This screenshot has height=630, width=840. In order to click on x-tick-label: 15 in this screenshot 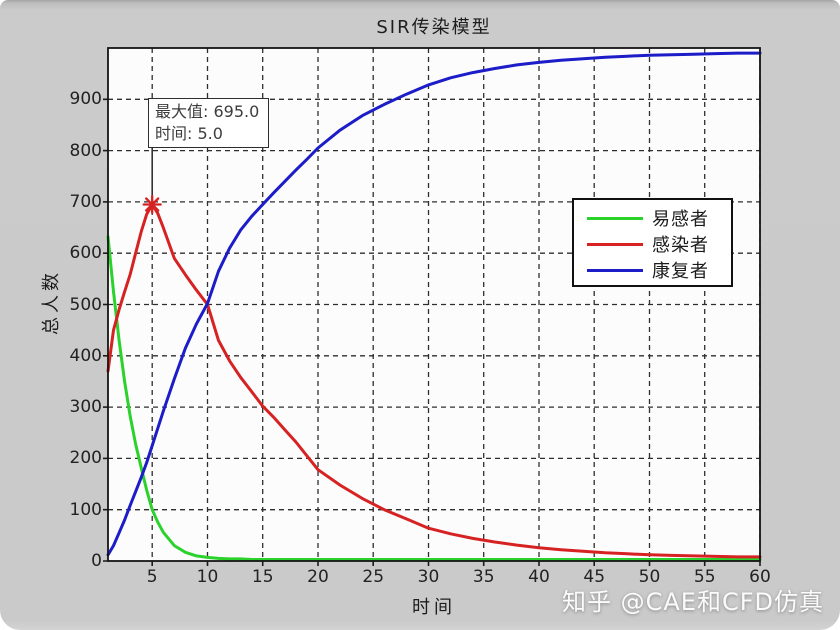, I will do `click(262, 577)`.